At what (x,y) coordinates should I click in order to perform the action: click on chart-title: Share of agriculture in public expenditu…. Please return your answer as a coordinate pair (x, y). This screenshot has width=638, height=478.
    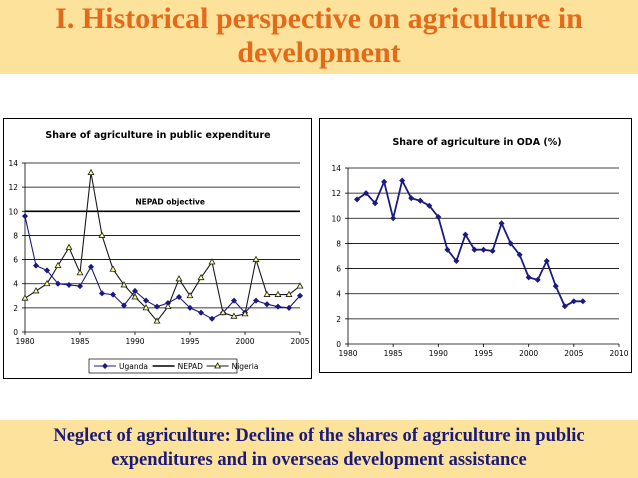
    Looking at the image, I should click on (157, 135).